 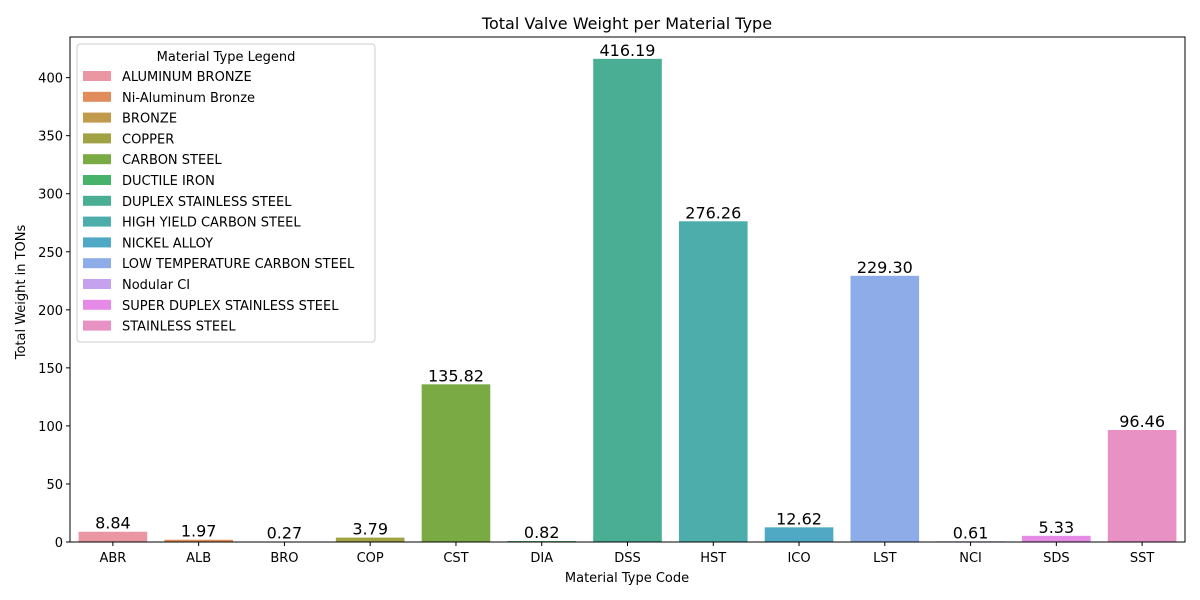 I want to click on x-axis: ABR ALB BRO COP CST DIA DSS HST ICO LST NCI SDS SST, so click(x=626, y=554).